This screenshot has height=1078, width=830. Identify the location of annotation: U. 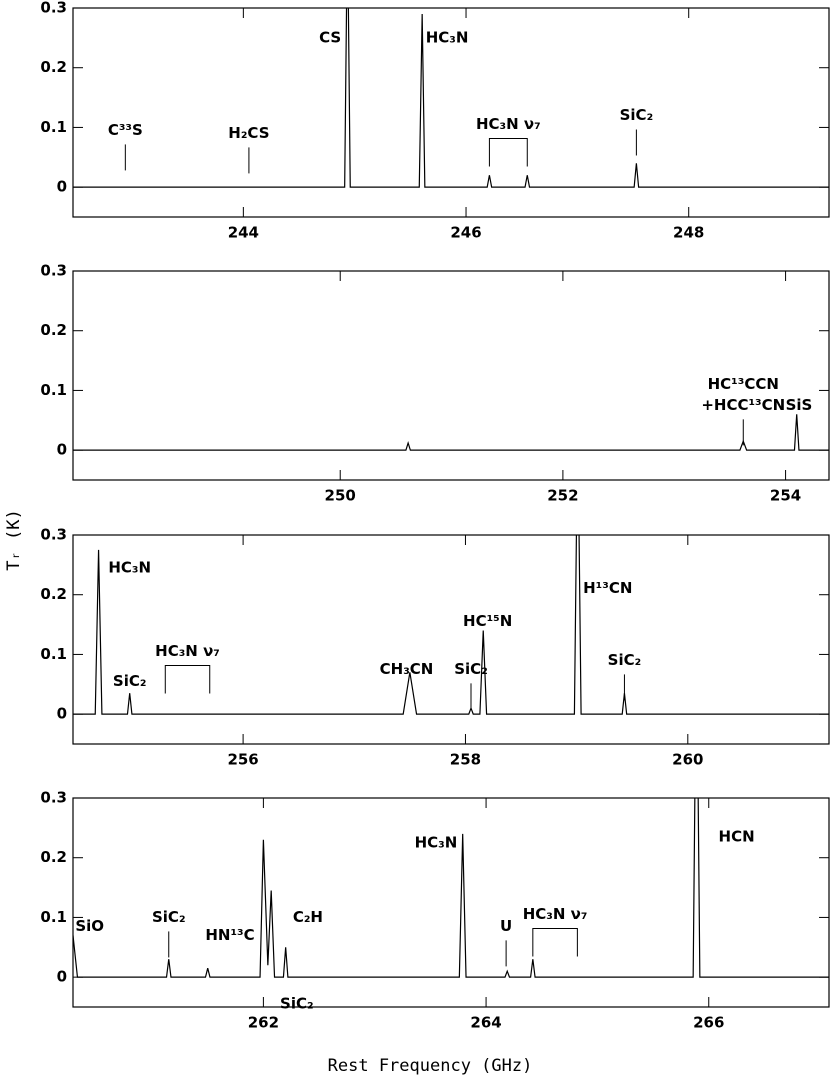
(506, 926).